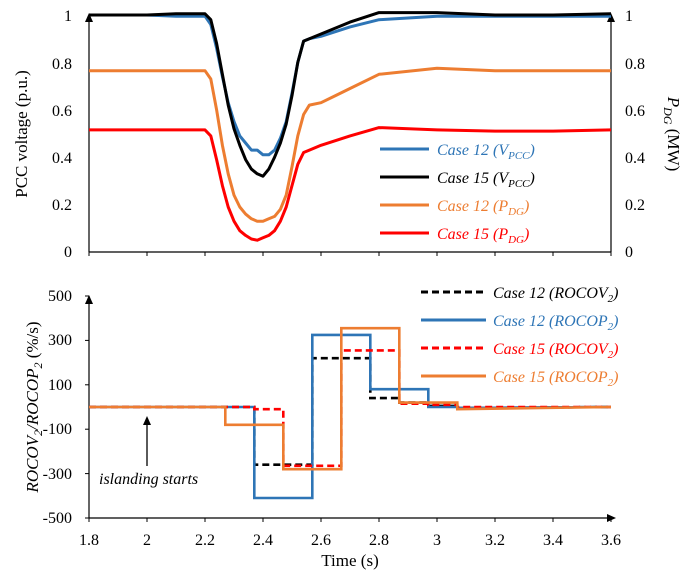  Describe the element at coordinates (60, 385) in the screenshot. I see `y-tick-label: 100` at that location.